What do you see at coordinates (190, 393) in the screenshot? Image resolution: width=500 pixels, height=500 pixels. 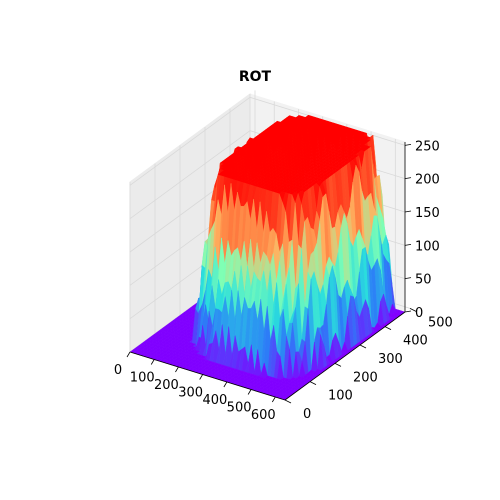 I see `x-tick-label: 300` at bounding box center [190, 393].